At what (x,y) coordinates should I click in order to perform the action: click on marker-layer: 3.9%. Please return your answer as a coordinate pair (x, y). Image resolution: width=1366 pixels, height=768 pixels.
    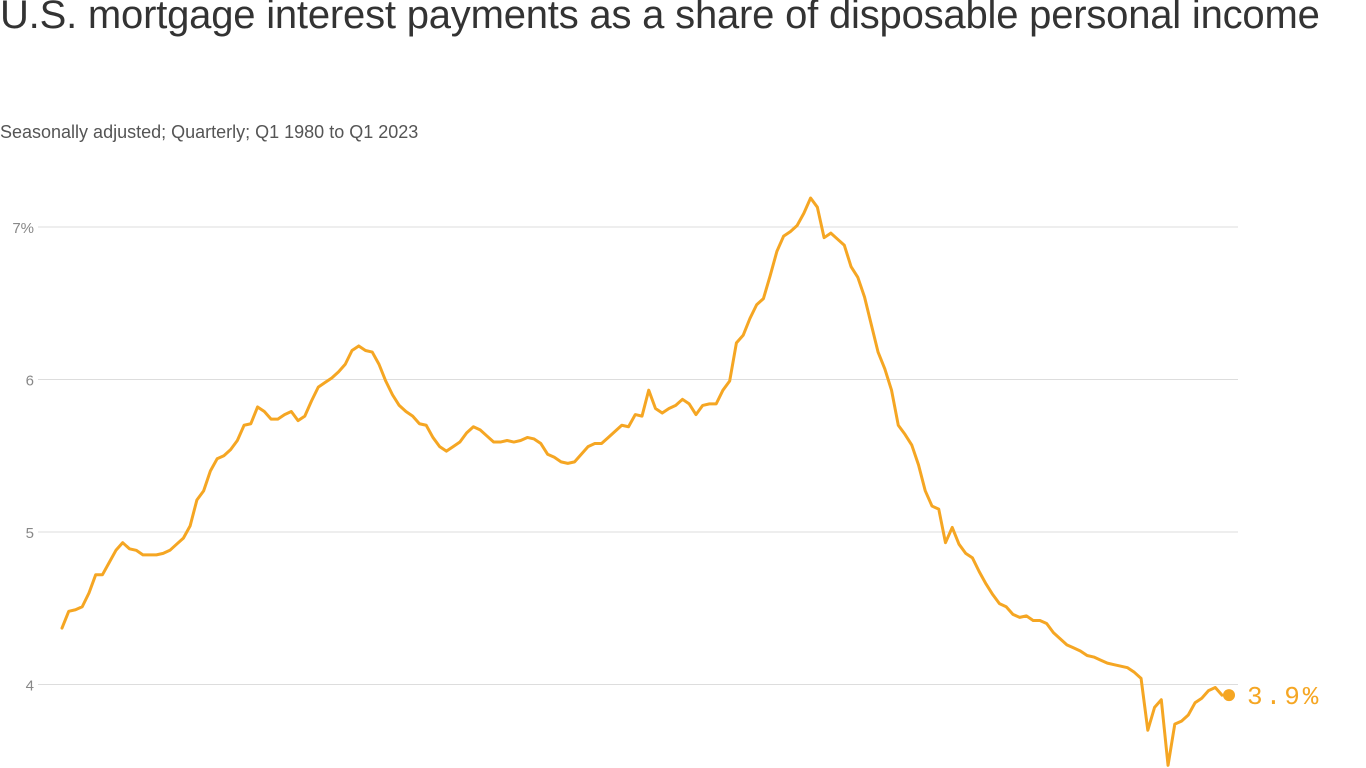
    Looking at the image, I should click on (1272, 697).